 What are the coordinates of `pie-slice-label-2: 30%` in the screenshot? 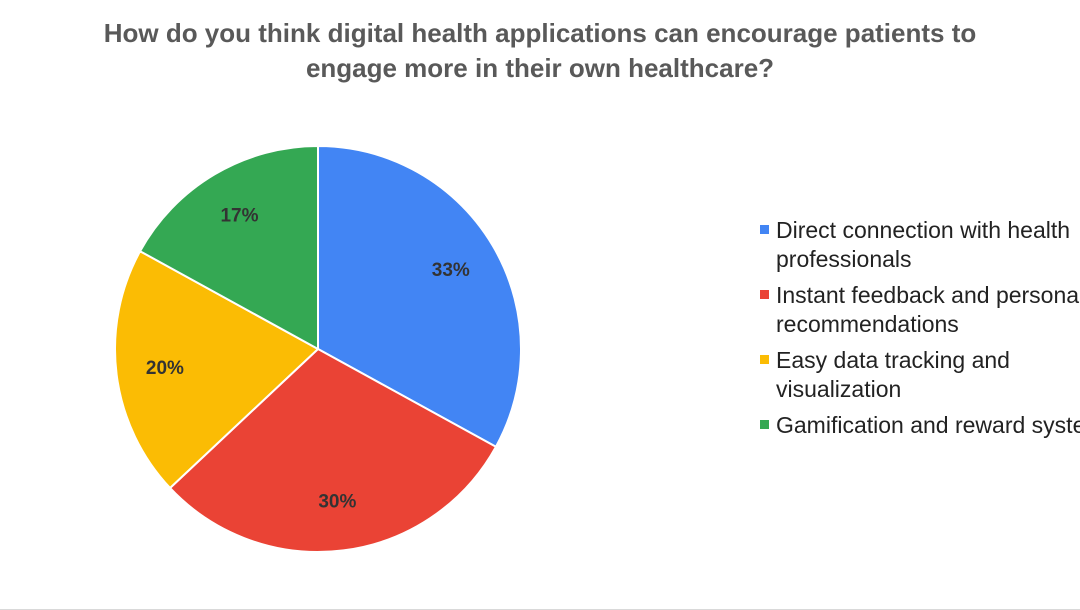 It's located at (337, 502).